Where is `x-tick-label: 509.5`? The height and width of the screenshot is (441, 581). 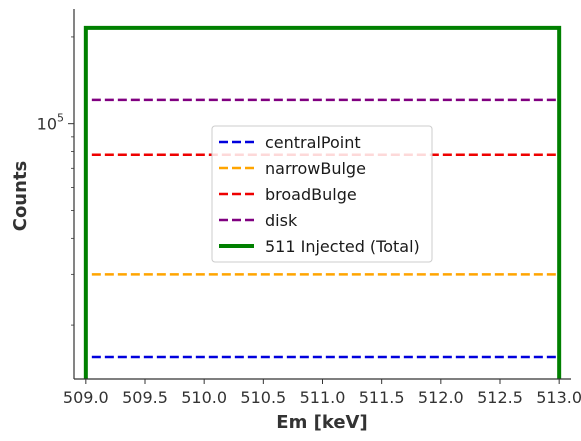
x-tick-label: 509.5 is located at coordinates (145, 397).